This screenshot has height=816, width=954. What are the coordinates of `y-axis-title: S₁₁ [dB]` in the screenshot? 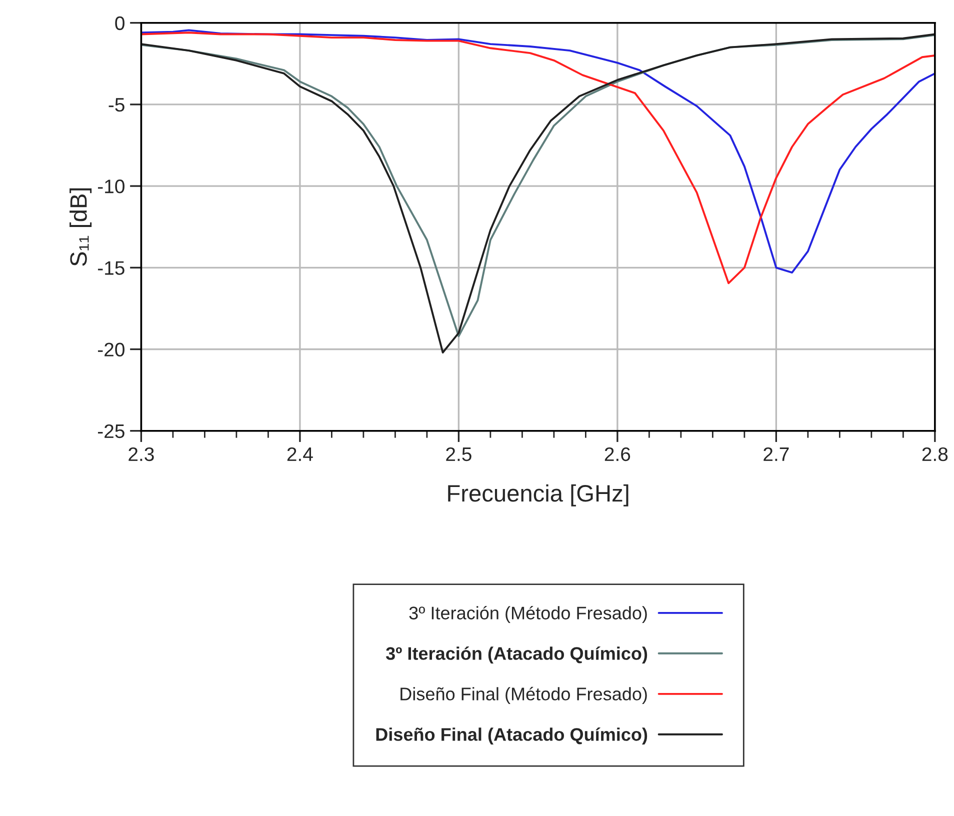 It's located at (81, 227).